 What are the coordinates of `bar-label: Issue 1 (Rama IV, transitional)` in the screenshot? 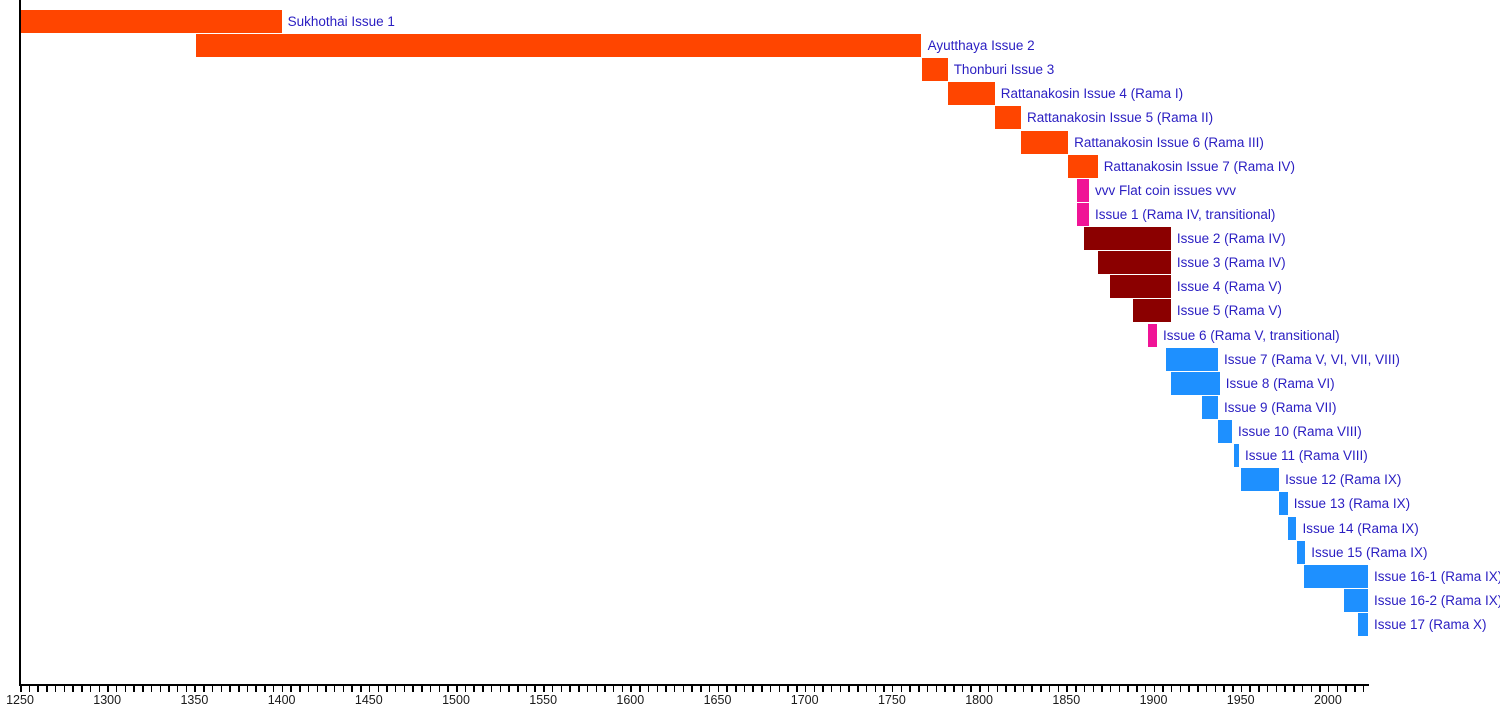 It's located at (1185, 214).